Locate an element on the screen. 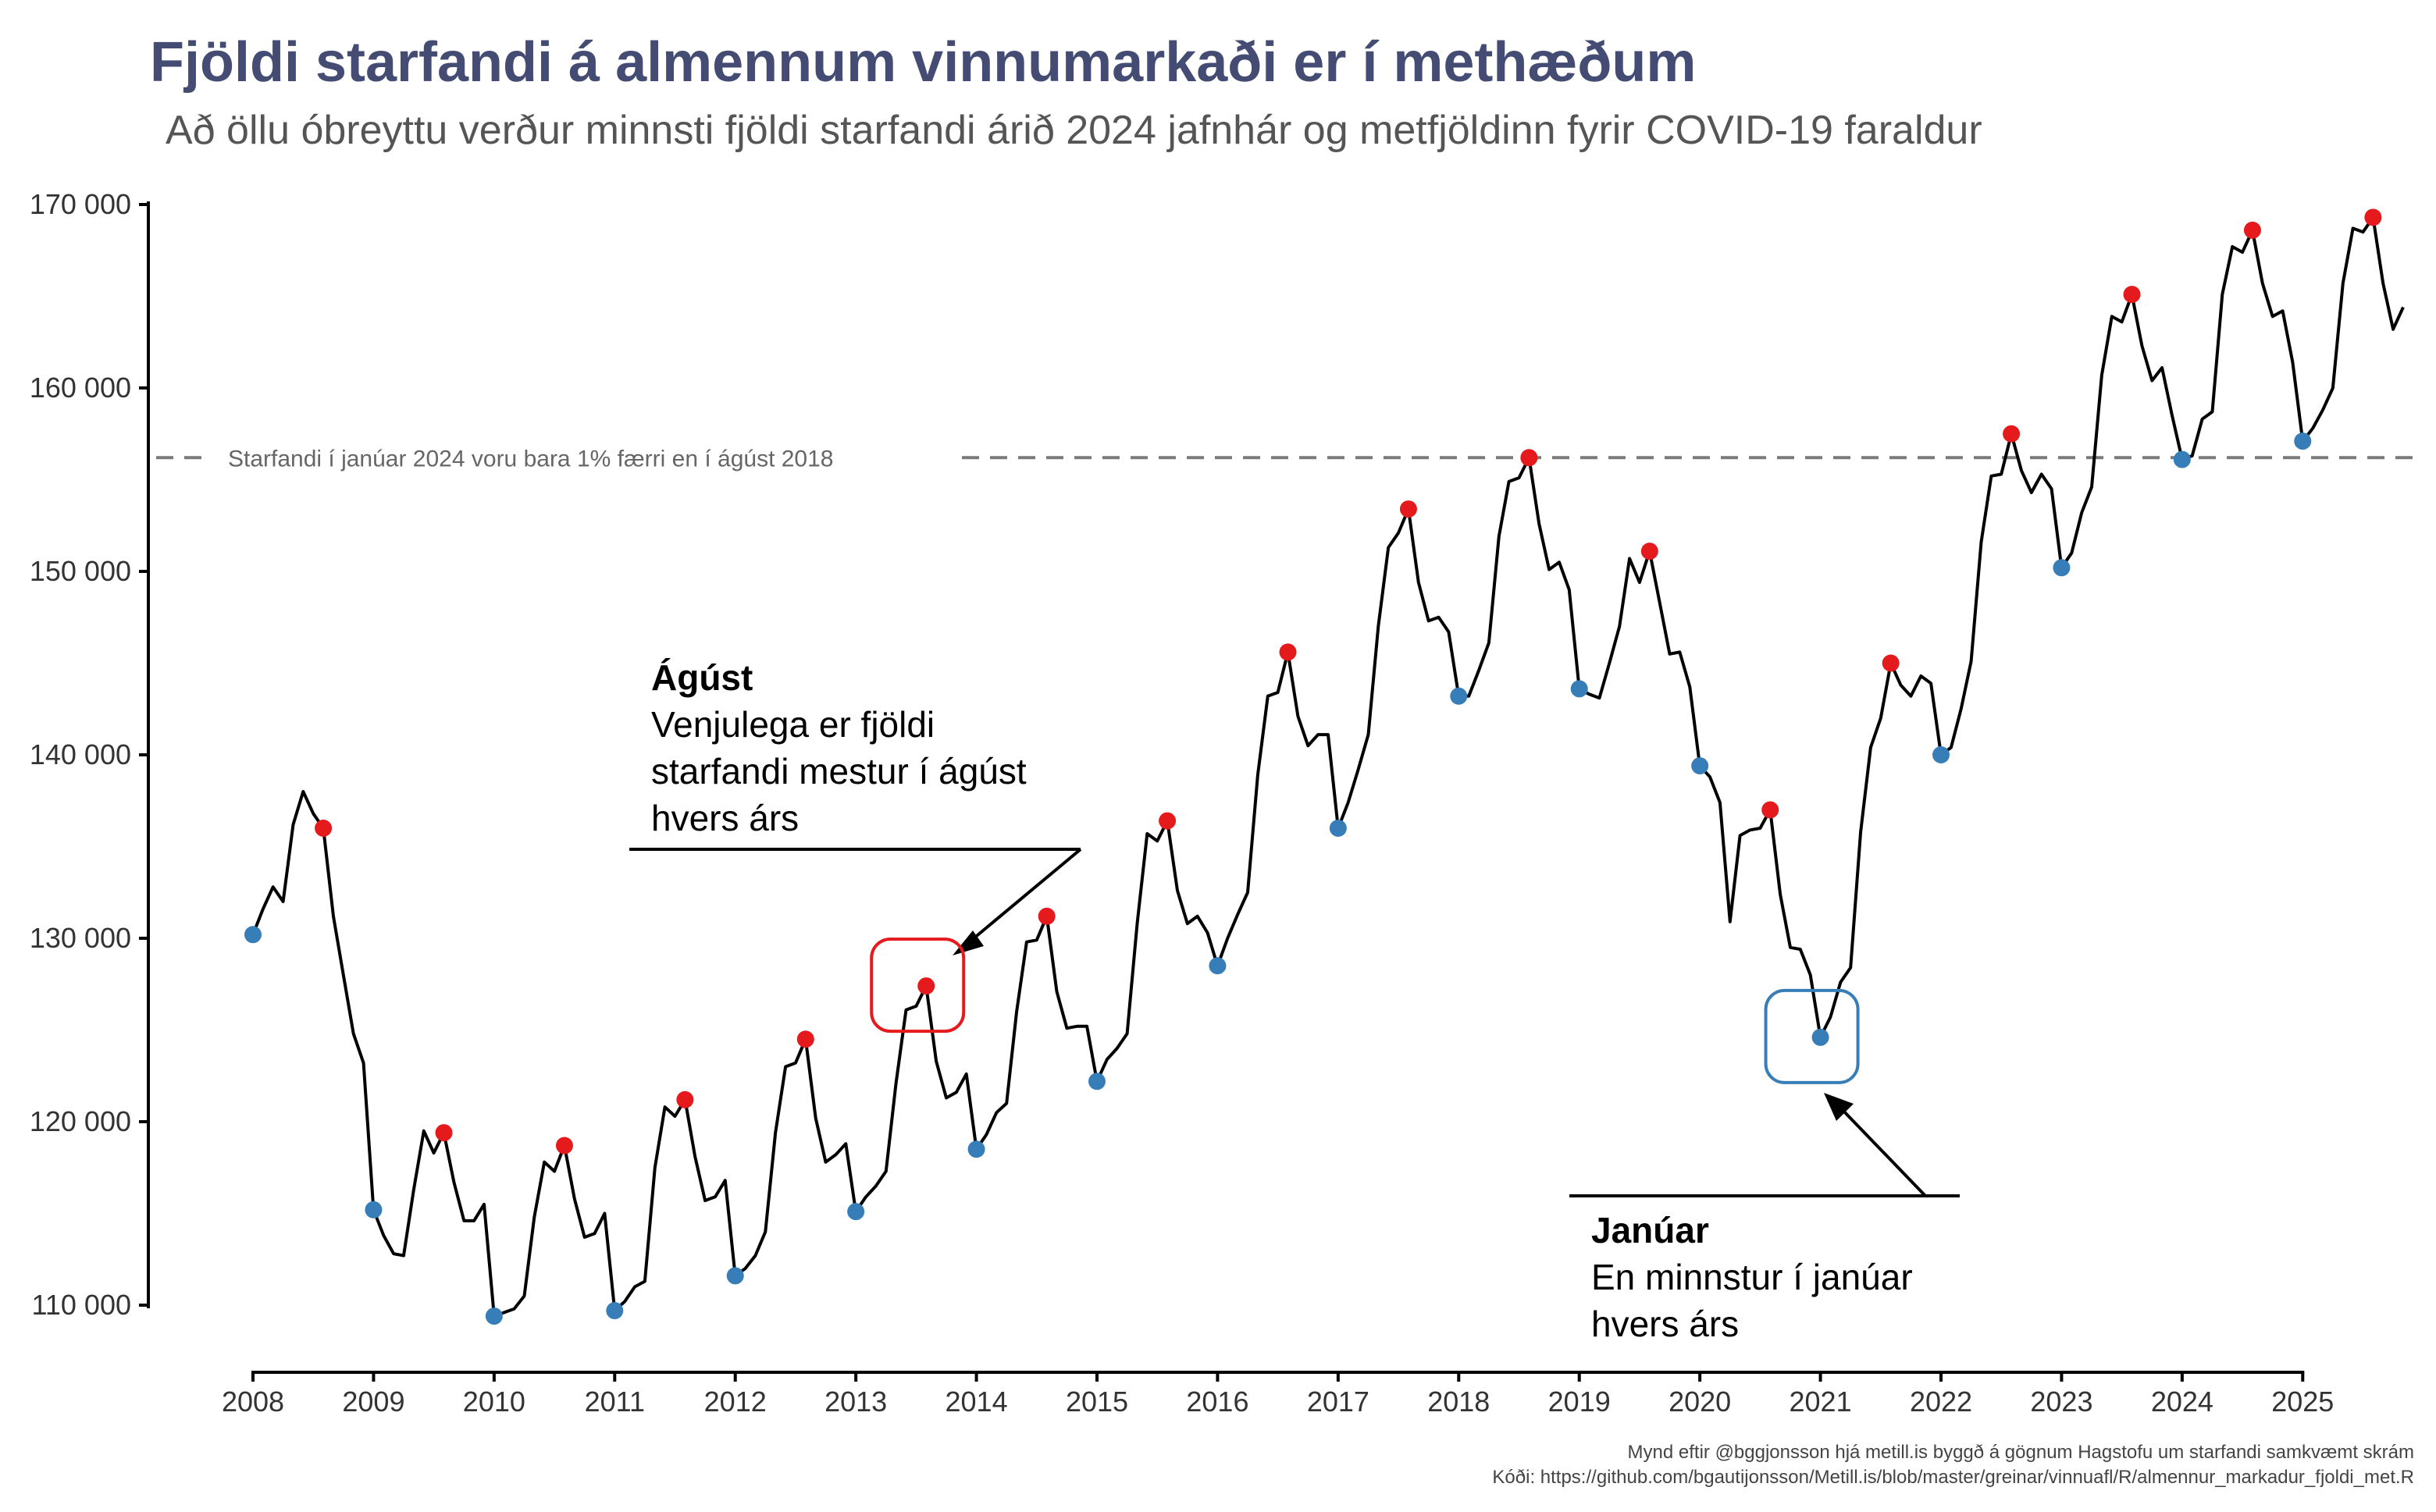  y-tick-label: 170 000 is located at coordinates (80, 204).